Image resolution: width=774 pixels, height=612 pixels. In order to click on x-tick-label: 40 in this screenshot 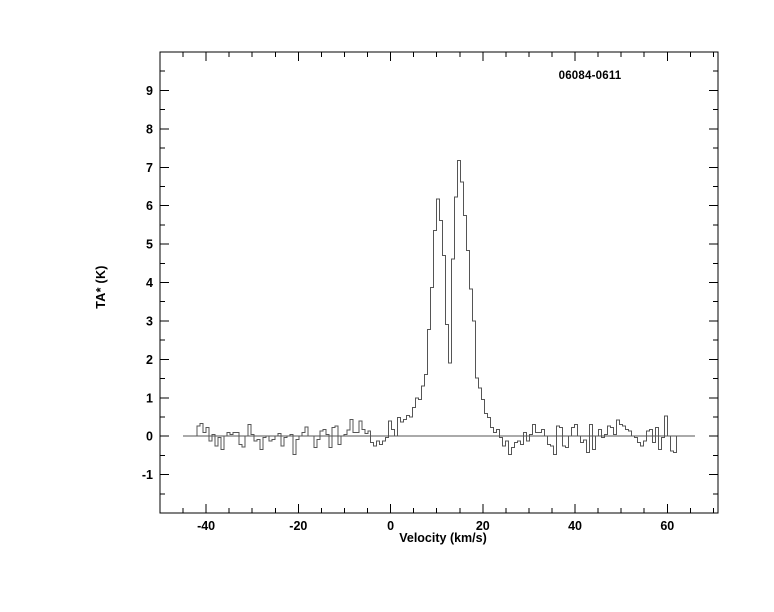, I will do `click(575, 526)`.